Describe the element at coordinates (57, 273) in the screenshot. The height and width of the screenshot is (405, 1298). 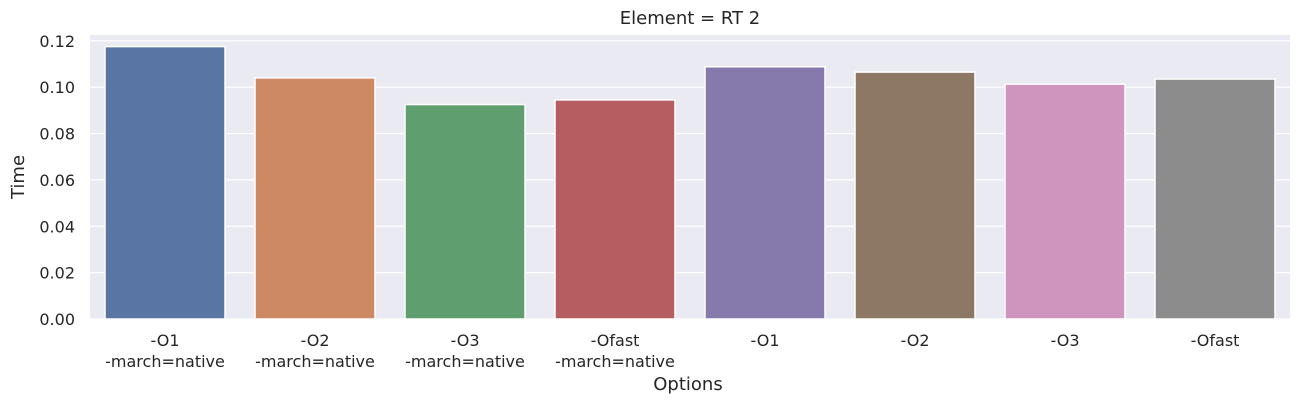
I see `y-tick-label: 0.02` at that location.